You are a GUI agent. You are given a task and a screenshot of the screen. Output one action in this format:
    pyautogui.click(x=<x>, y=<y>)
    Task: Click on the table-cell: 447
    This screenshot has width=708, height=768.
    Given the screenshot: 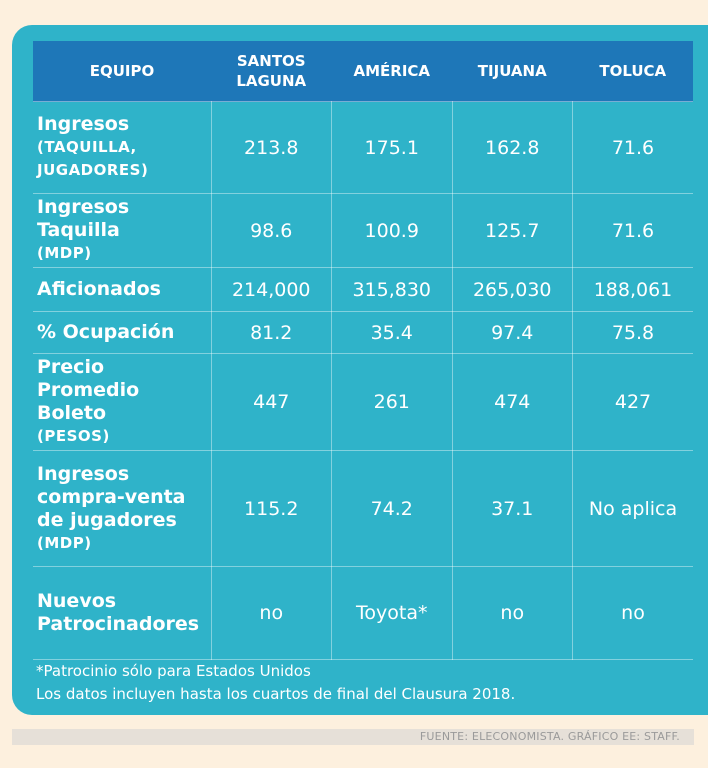 What is the action you would take?
    pyautogui.click(x=271, y=402)
    